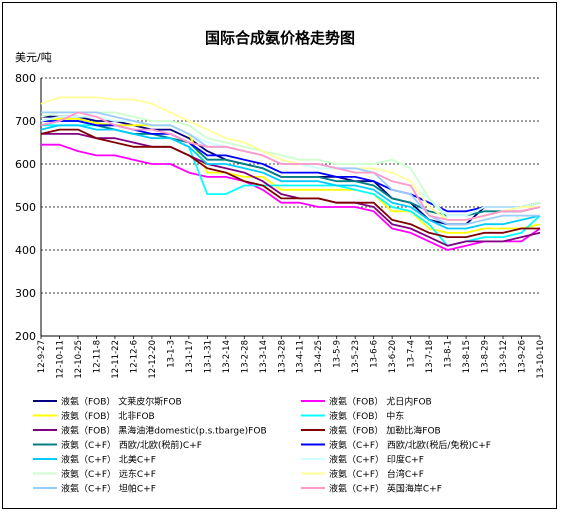  Describe the element at coordinates (385, 489) in the screenshot. I see `legend-label: 液氨（C+F） 英国海岸C+F` at that location.